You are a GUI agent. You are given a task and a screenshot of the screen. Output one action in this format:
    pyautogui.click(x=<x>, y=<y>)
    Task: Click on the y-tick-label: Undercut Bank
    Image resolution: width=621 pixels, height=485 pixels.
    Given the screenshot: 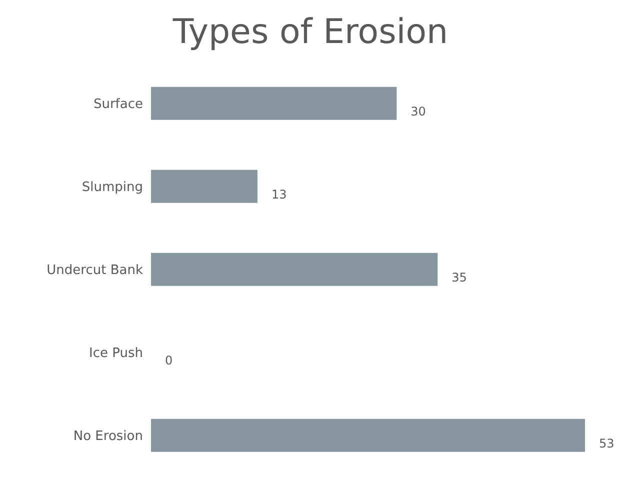 What is the action you would take?
    pyautogui.click(x=95, y=270)
    